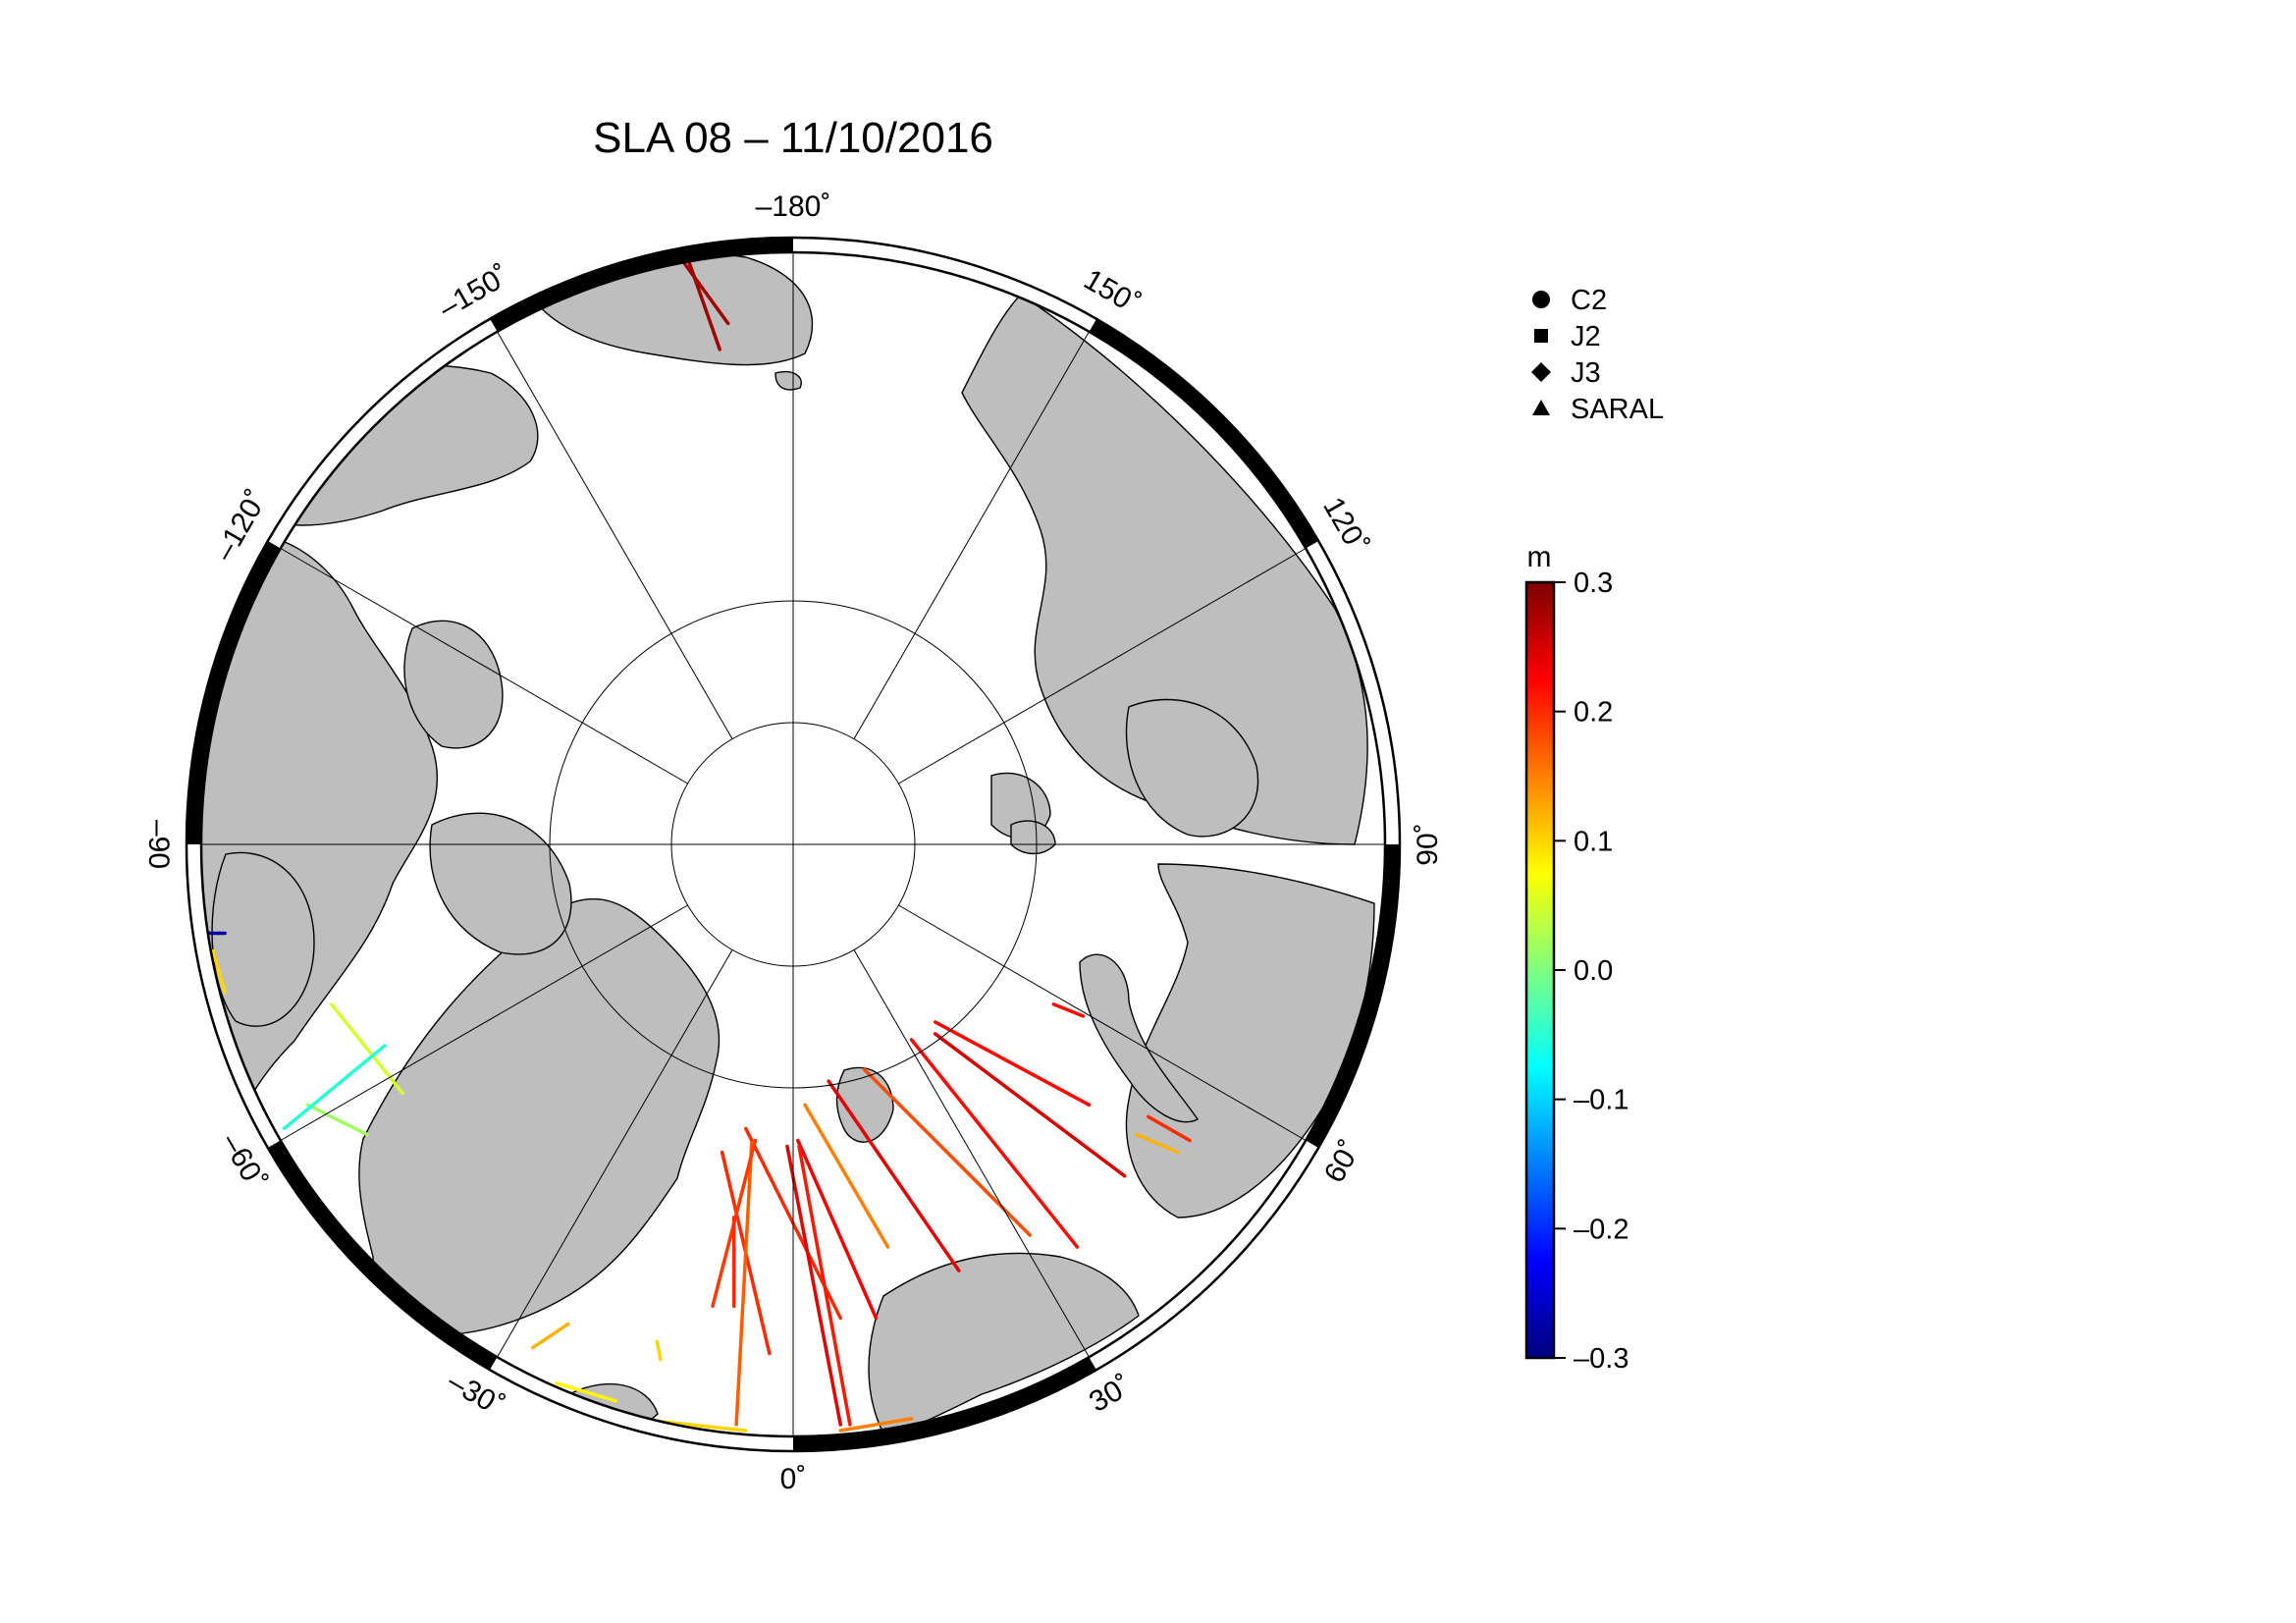 Image resolution: width=2296 pixels, height=1623 pixels. I want to click on colorbar-ramp, so click(1540, 970).